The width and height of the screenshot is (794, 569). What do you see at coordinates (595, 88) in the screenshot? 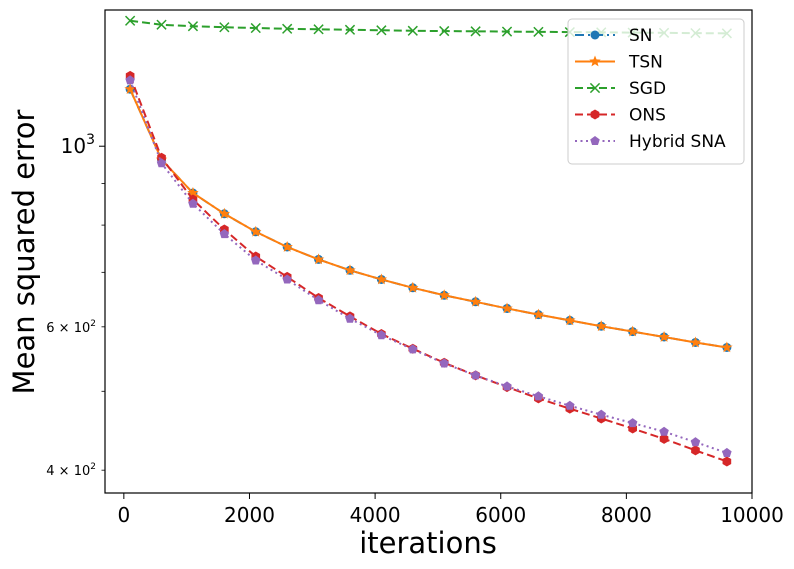
I see `legend-marker-sgd` at bounding box center [595, 88].